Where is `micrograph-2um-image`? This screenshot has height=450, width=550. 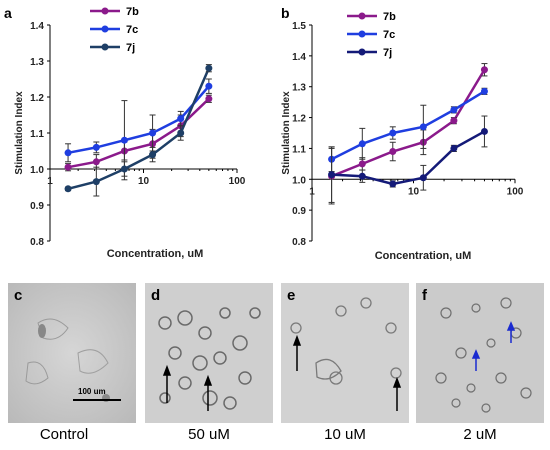 micrograph-2um-image is located at coordinates (480, 353).